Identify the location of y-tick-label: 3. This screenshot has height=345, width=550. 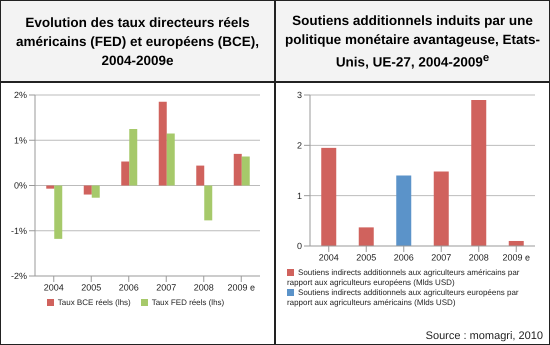
(299, 95).